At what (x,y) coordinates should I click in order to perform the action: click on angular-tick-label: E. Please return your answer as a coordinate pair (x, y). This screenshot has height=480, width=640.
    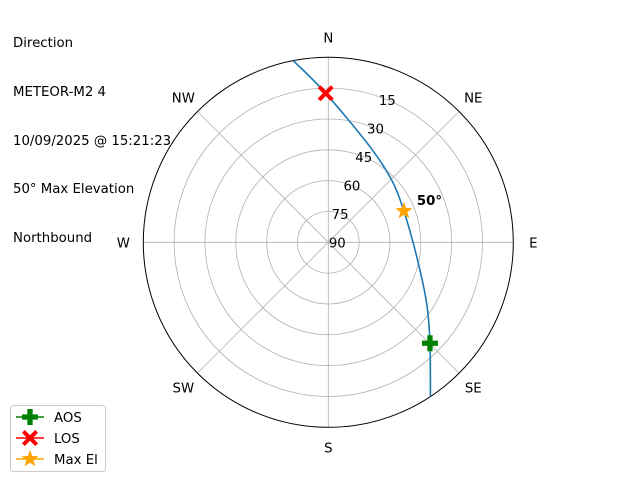
    Looking at the image, I should click on (533, 243).